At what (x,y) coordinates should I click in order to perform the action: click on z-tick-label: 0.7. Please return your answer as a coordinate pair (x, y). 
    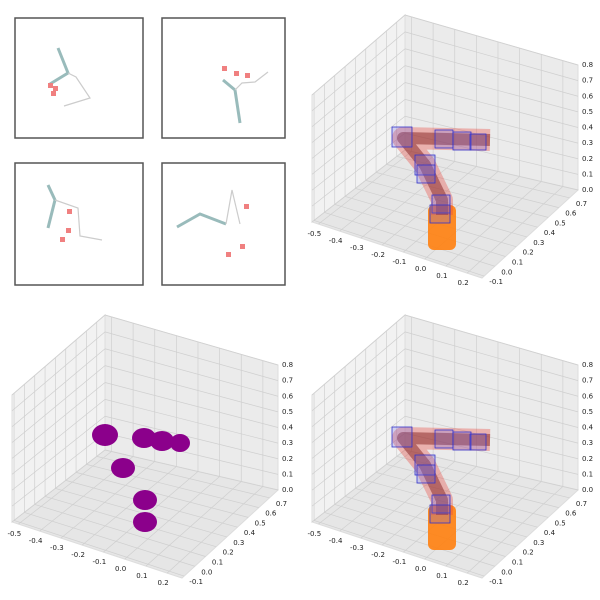
    Looking at the image, I should click on (587, 381).